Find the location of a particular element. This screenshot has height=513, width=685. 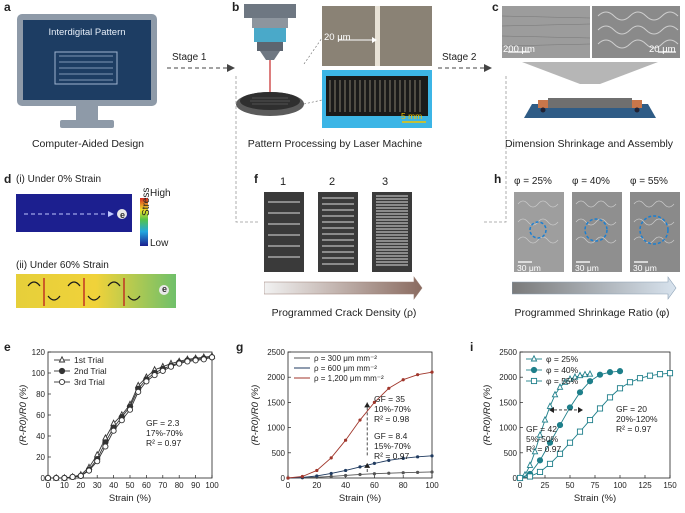

crack-density-arrow is located at coordinates (343, 288).